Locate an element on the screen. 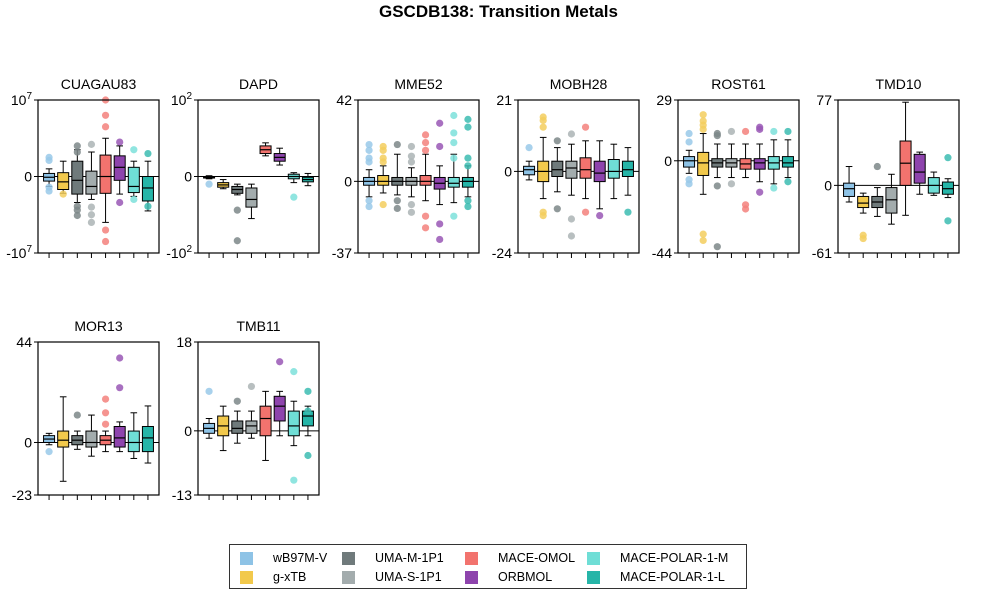 The height and width of the screenshot is (593, 997). panel-title: CUAGAU83 is located at coordinates (99, 84).